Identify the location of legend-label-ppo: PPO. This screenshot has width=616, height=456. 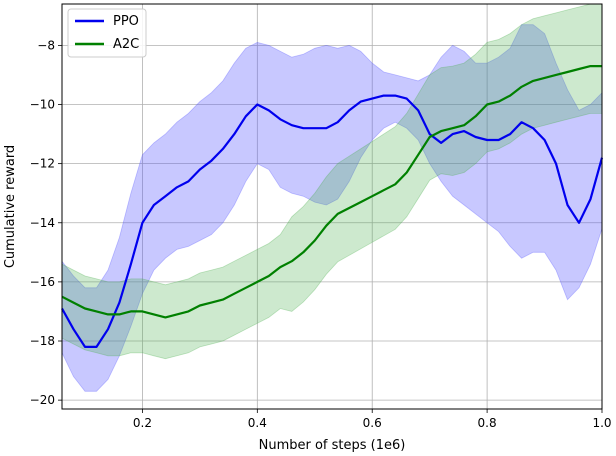
(126, 21).